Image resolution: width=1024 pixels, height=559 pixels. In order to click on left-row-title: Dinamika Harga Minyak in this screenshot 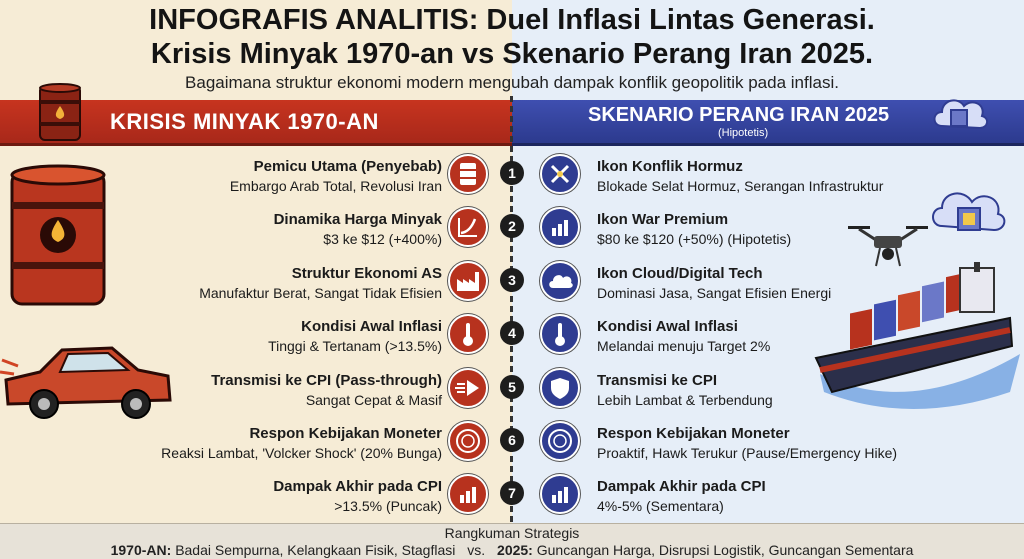, I will do `click(357, 219)`.